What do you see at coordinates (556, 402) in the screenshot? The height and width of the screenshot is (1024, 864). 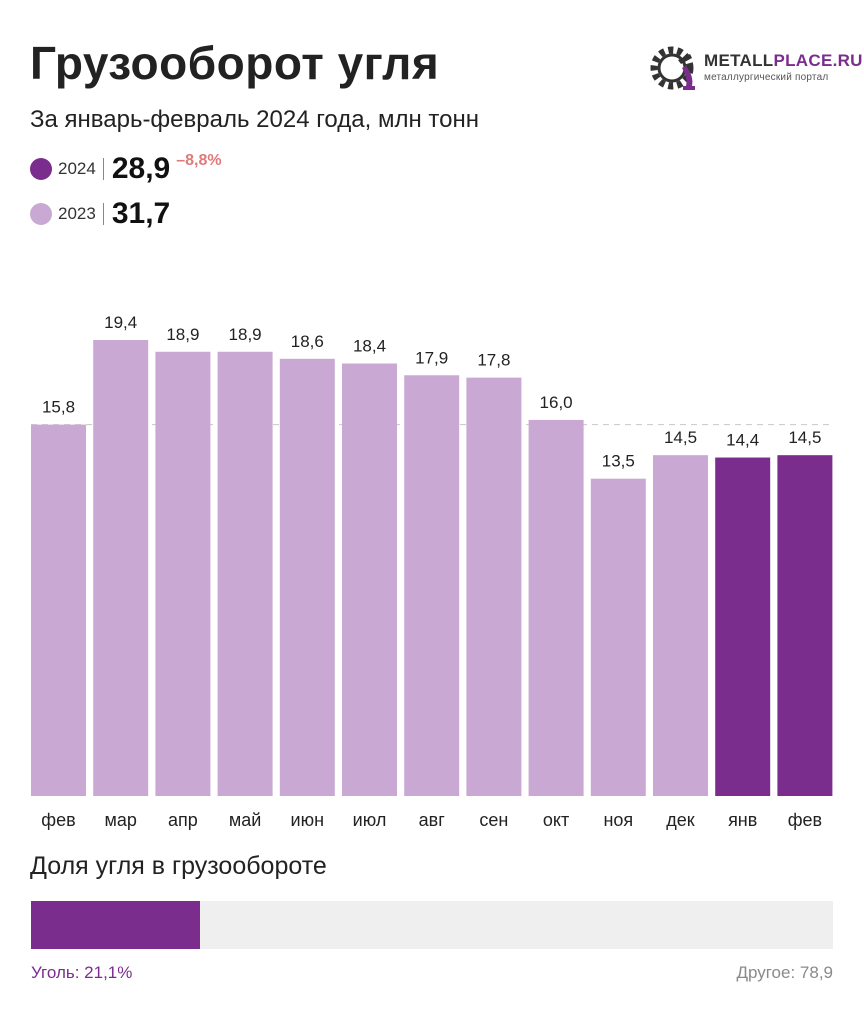 I see `bar-value-label: 16,0` at bounding box center [556, 402].